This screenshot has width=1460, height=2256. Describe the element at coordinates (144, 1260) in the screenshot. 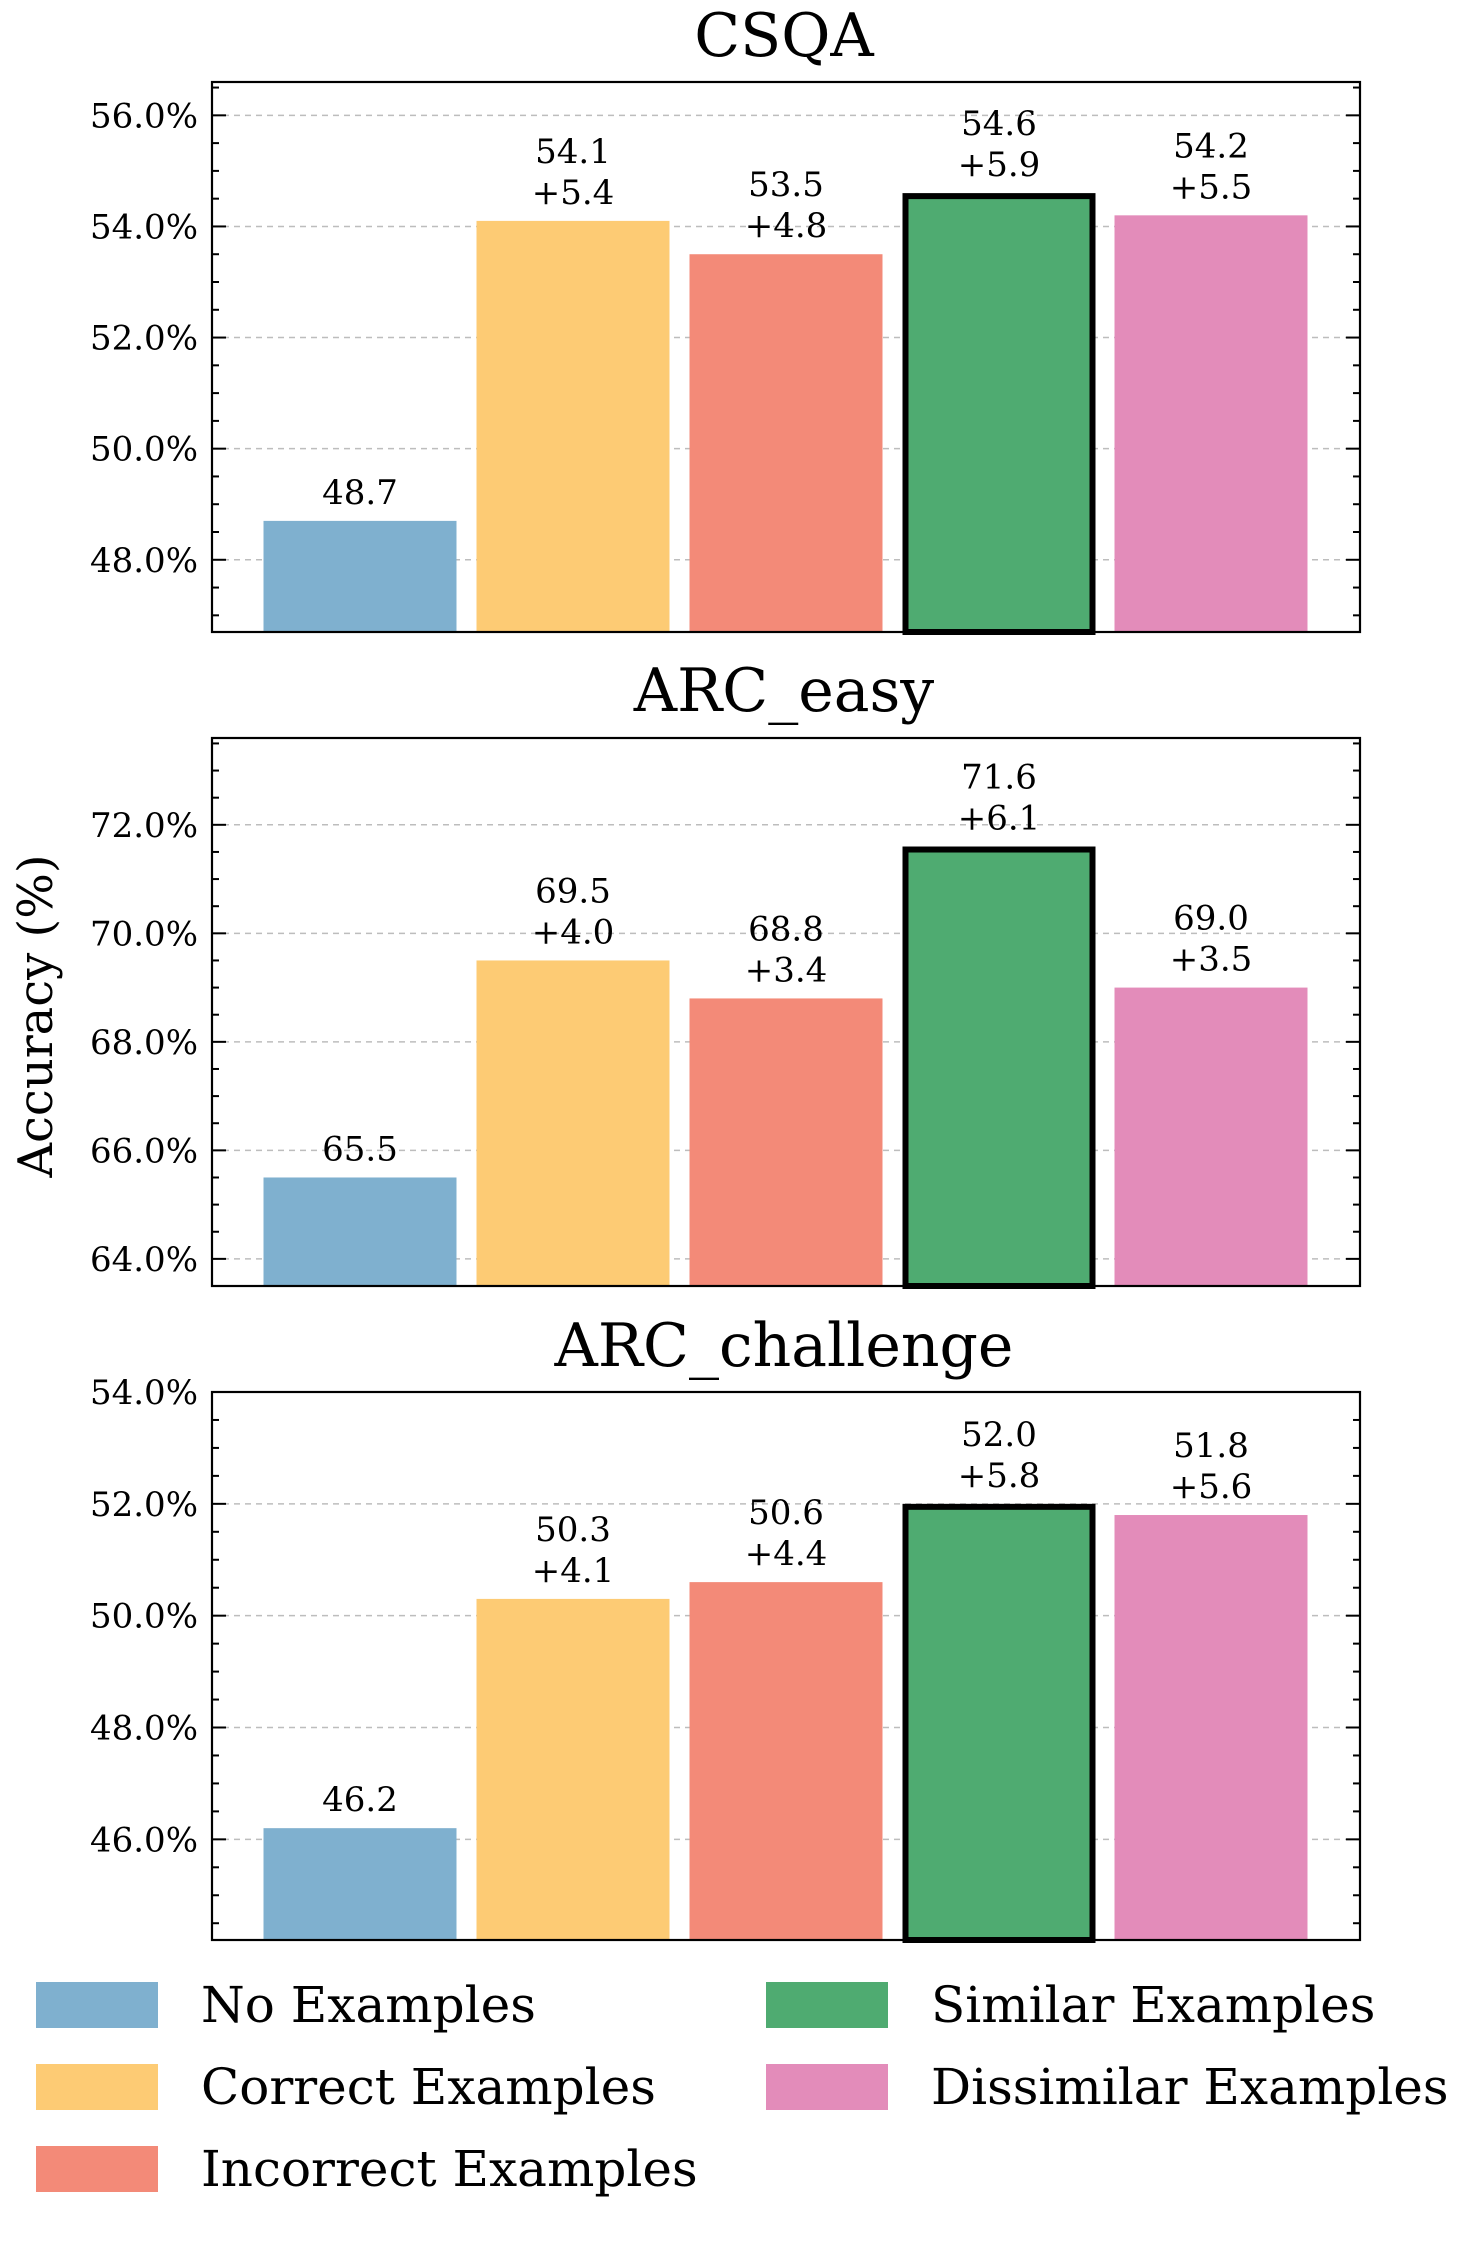

I see `y-tick-label: 64.0%` at that location.